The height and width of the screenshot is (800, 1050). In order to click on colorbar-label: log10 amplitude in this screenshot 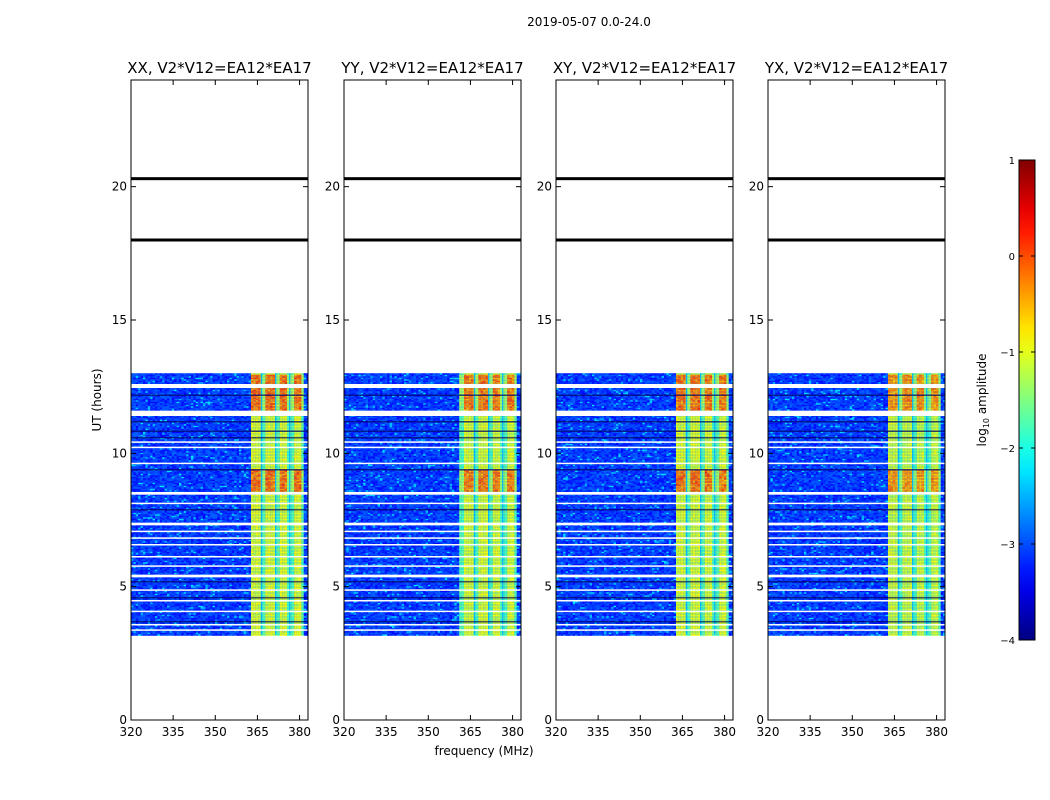, I will do `click(983, 400)`.